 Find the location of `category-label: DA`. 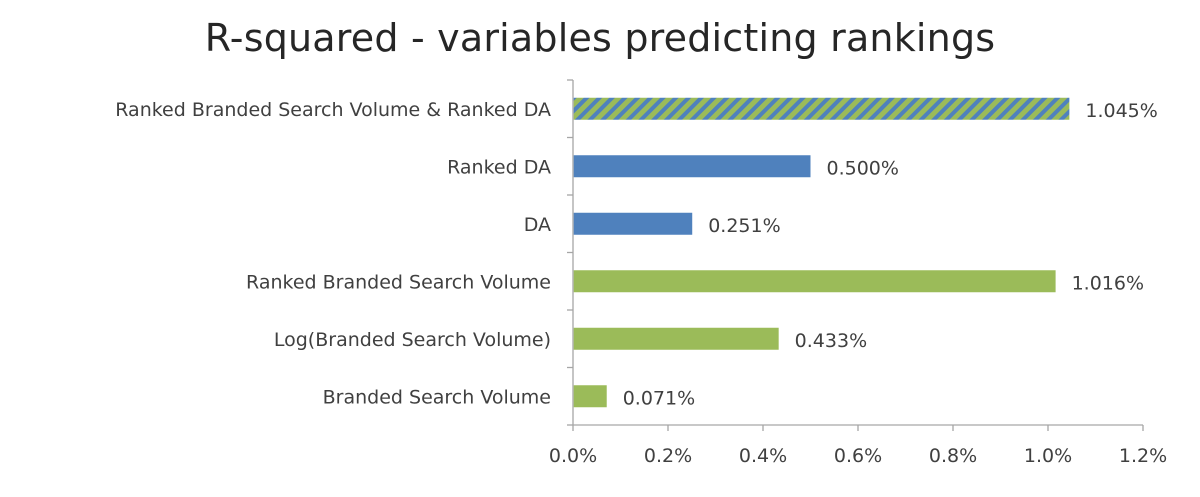

category-label: DA is located at coordinates (537, 225).